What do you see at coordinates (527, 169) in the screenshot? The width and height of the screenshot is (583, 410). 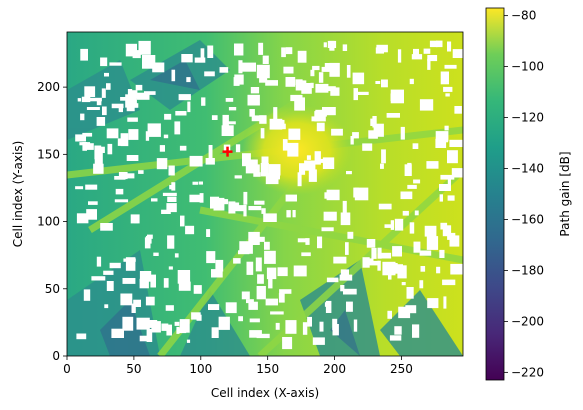 I see `colorbar-tick-label: −140` at bounding box center [527, 169].